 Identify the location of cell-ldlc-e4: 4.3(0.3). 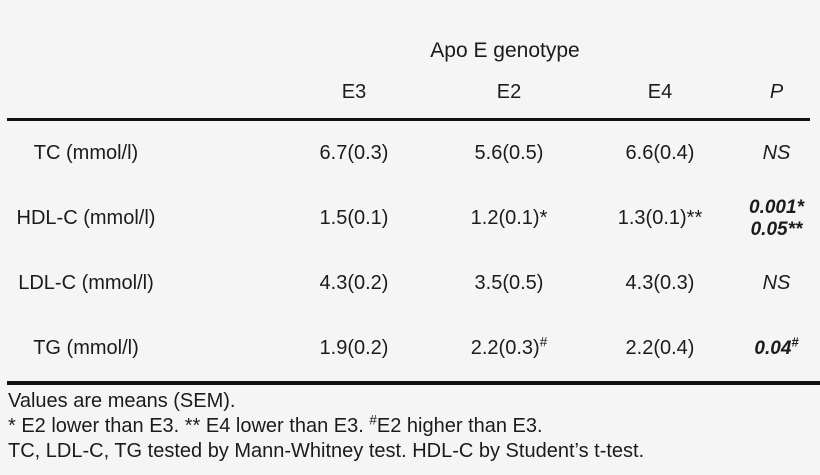
(660, 283).